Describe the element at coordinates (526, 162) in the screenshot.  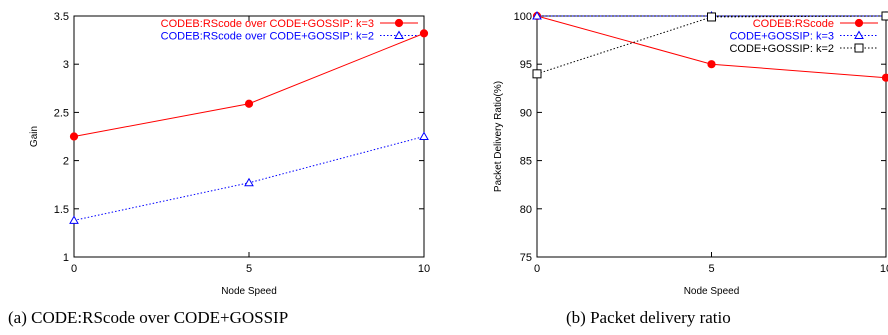
I see `y-tick-label: 85` at that location.